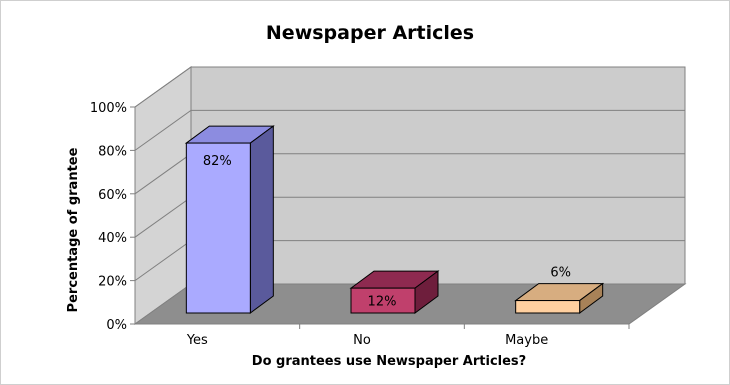  What do you see at coordinates (113, 217) in the screenshot?
I see `y-axis-ticks: 0% 20% 40% 60% 80% 100%` at bounding box center [113, 217].